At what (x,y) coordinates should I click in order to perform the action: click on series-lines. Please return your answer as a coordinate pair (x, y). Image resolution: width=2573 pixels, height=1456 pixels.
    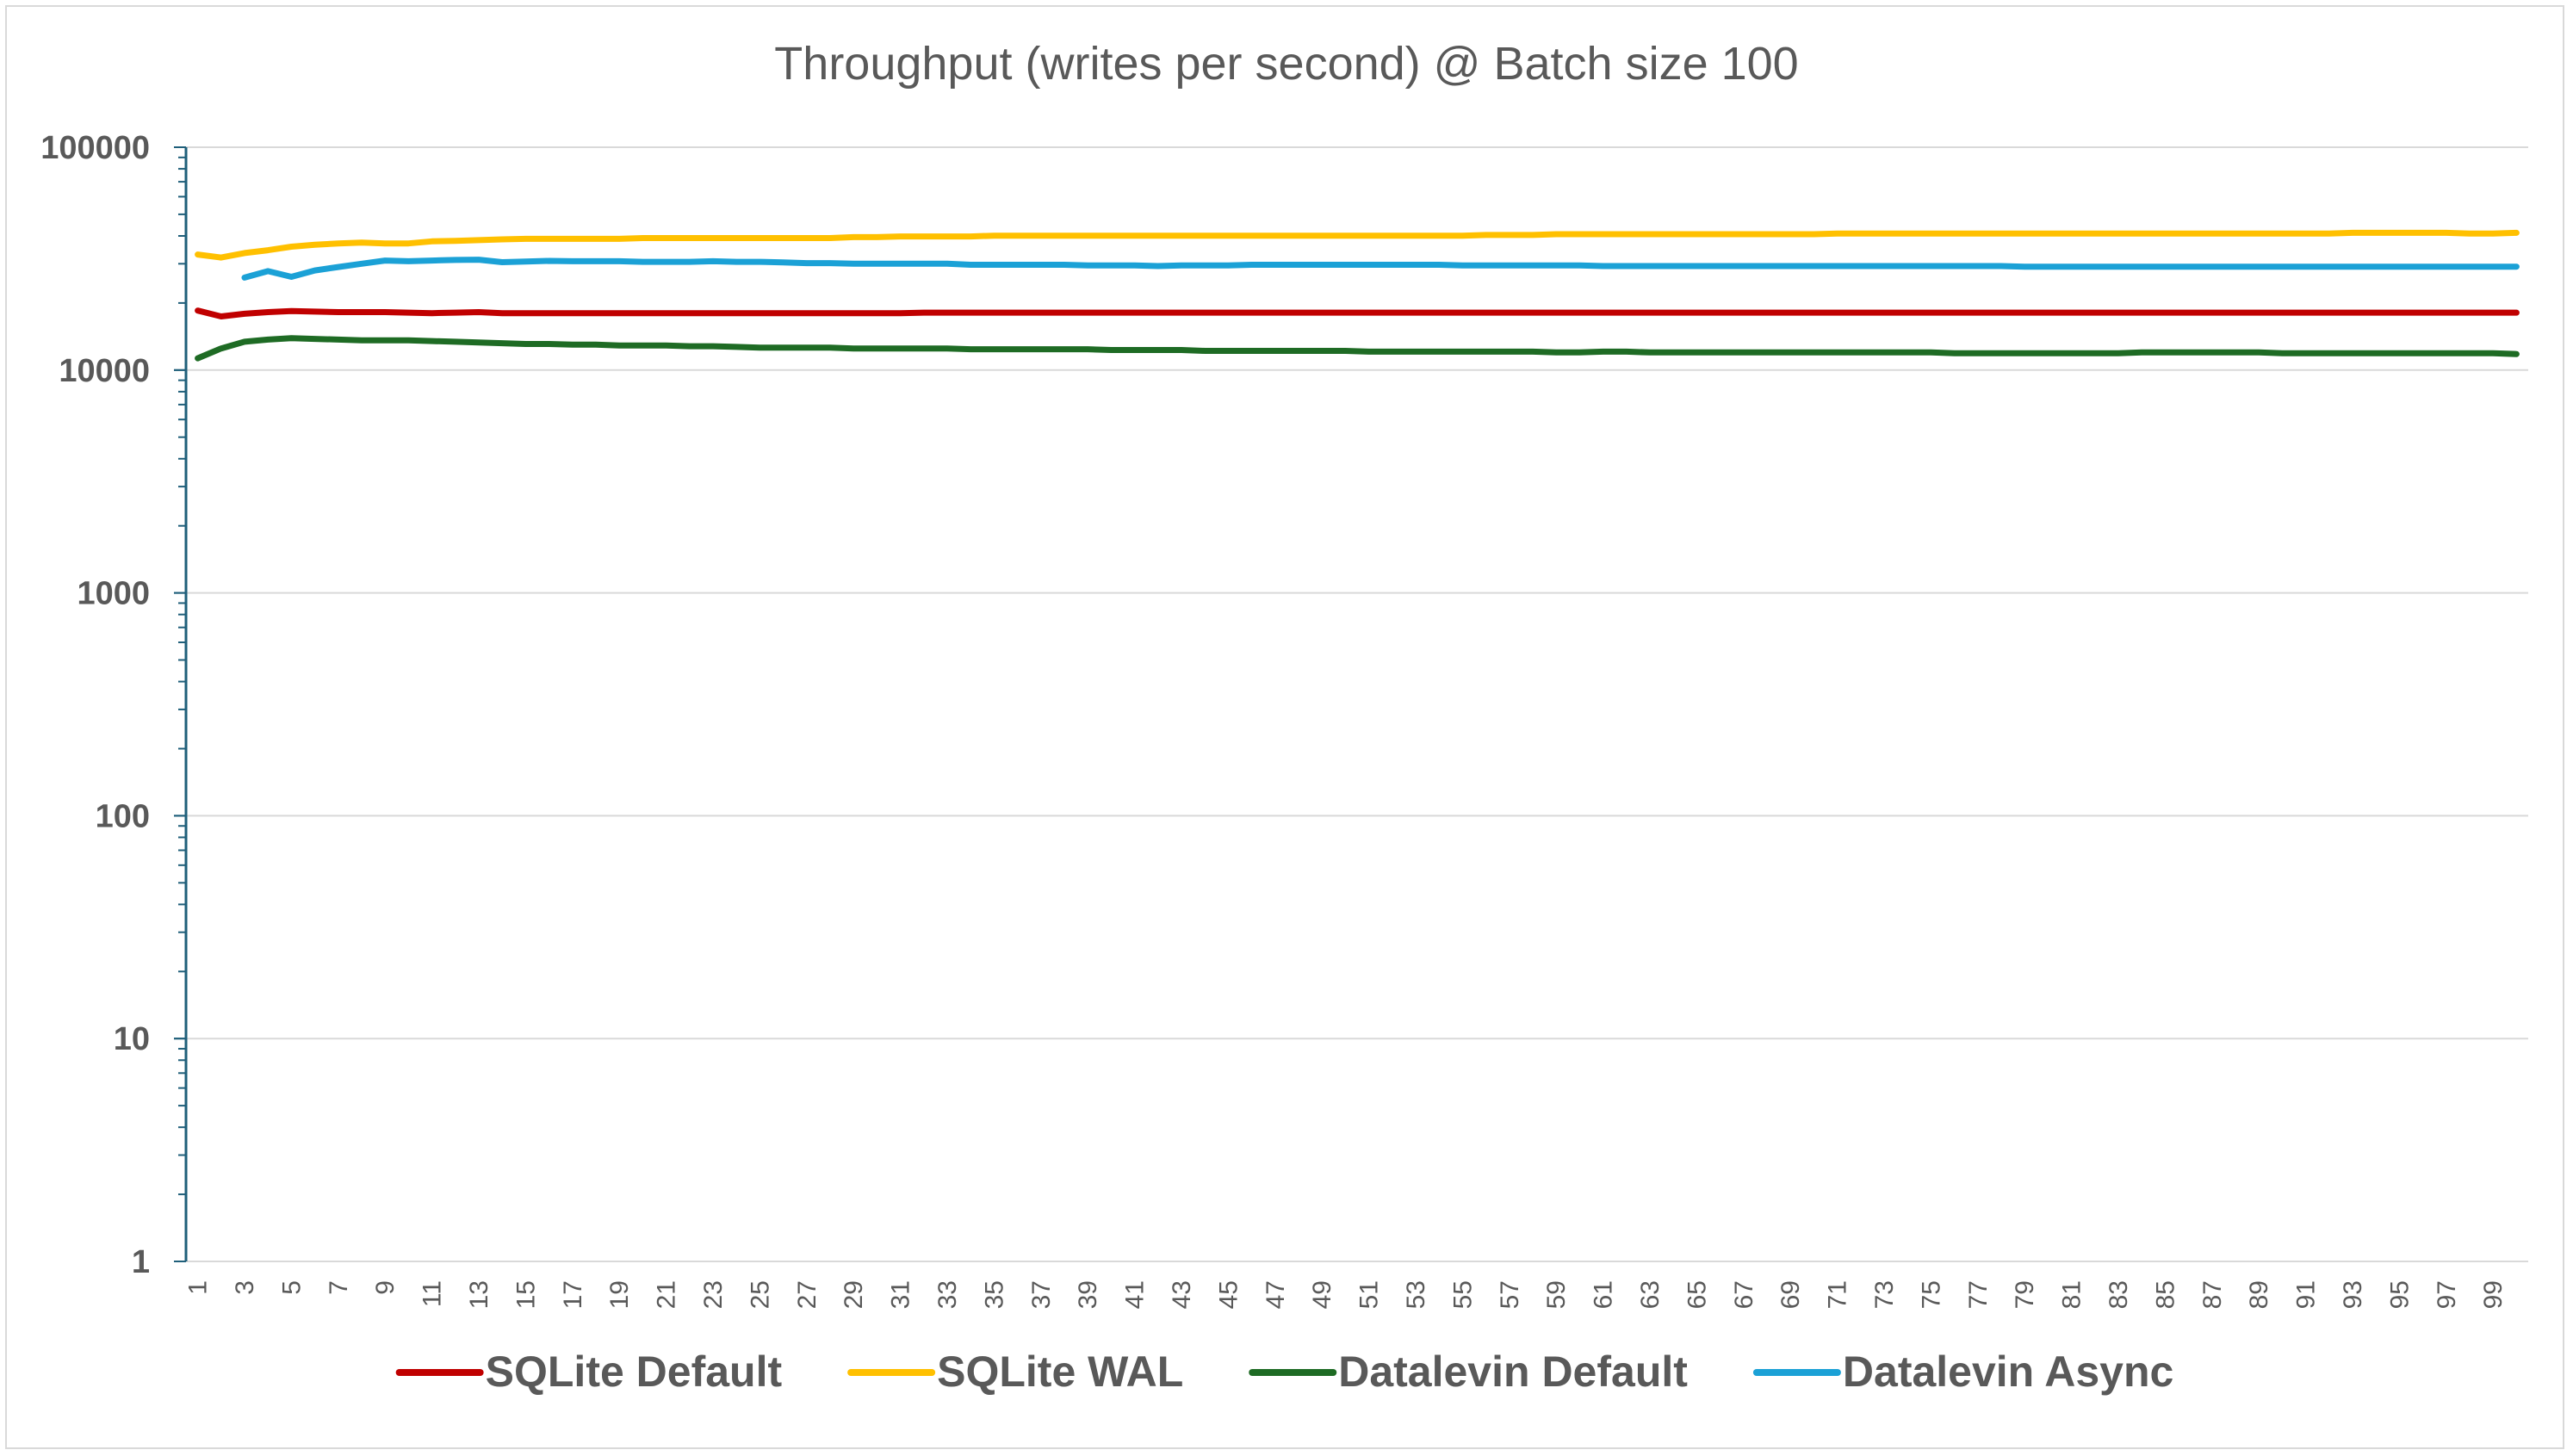
    Looking at the image, I should click on (1358, 295).